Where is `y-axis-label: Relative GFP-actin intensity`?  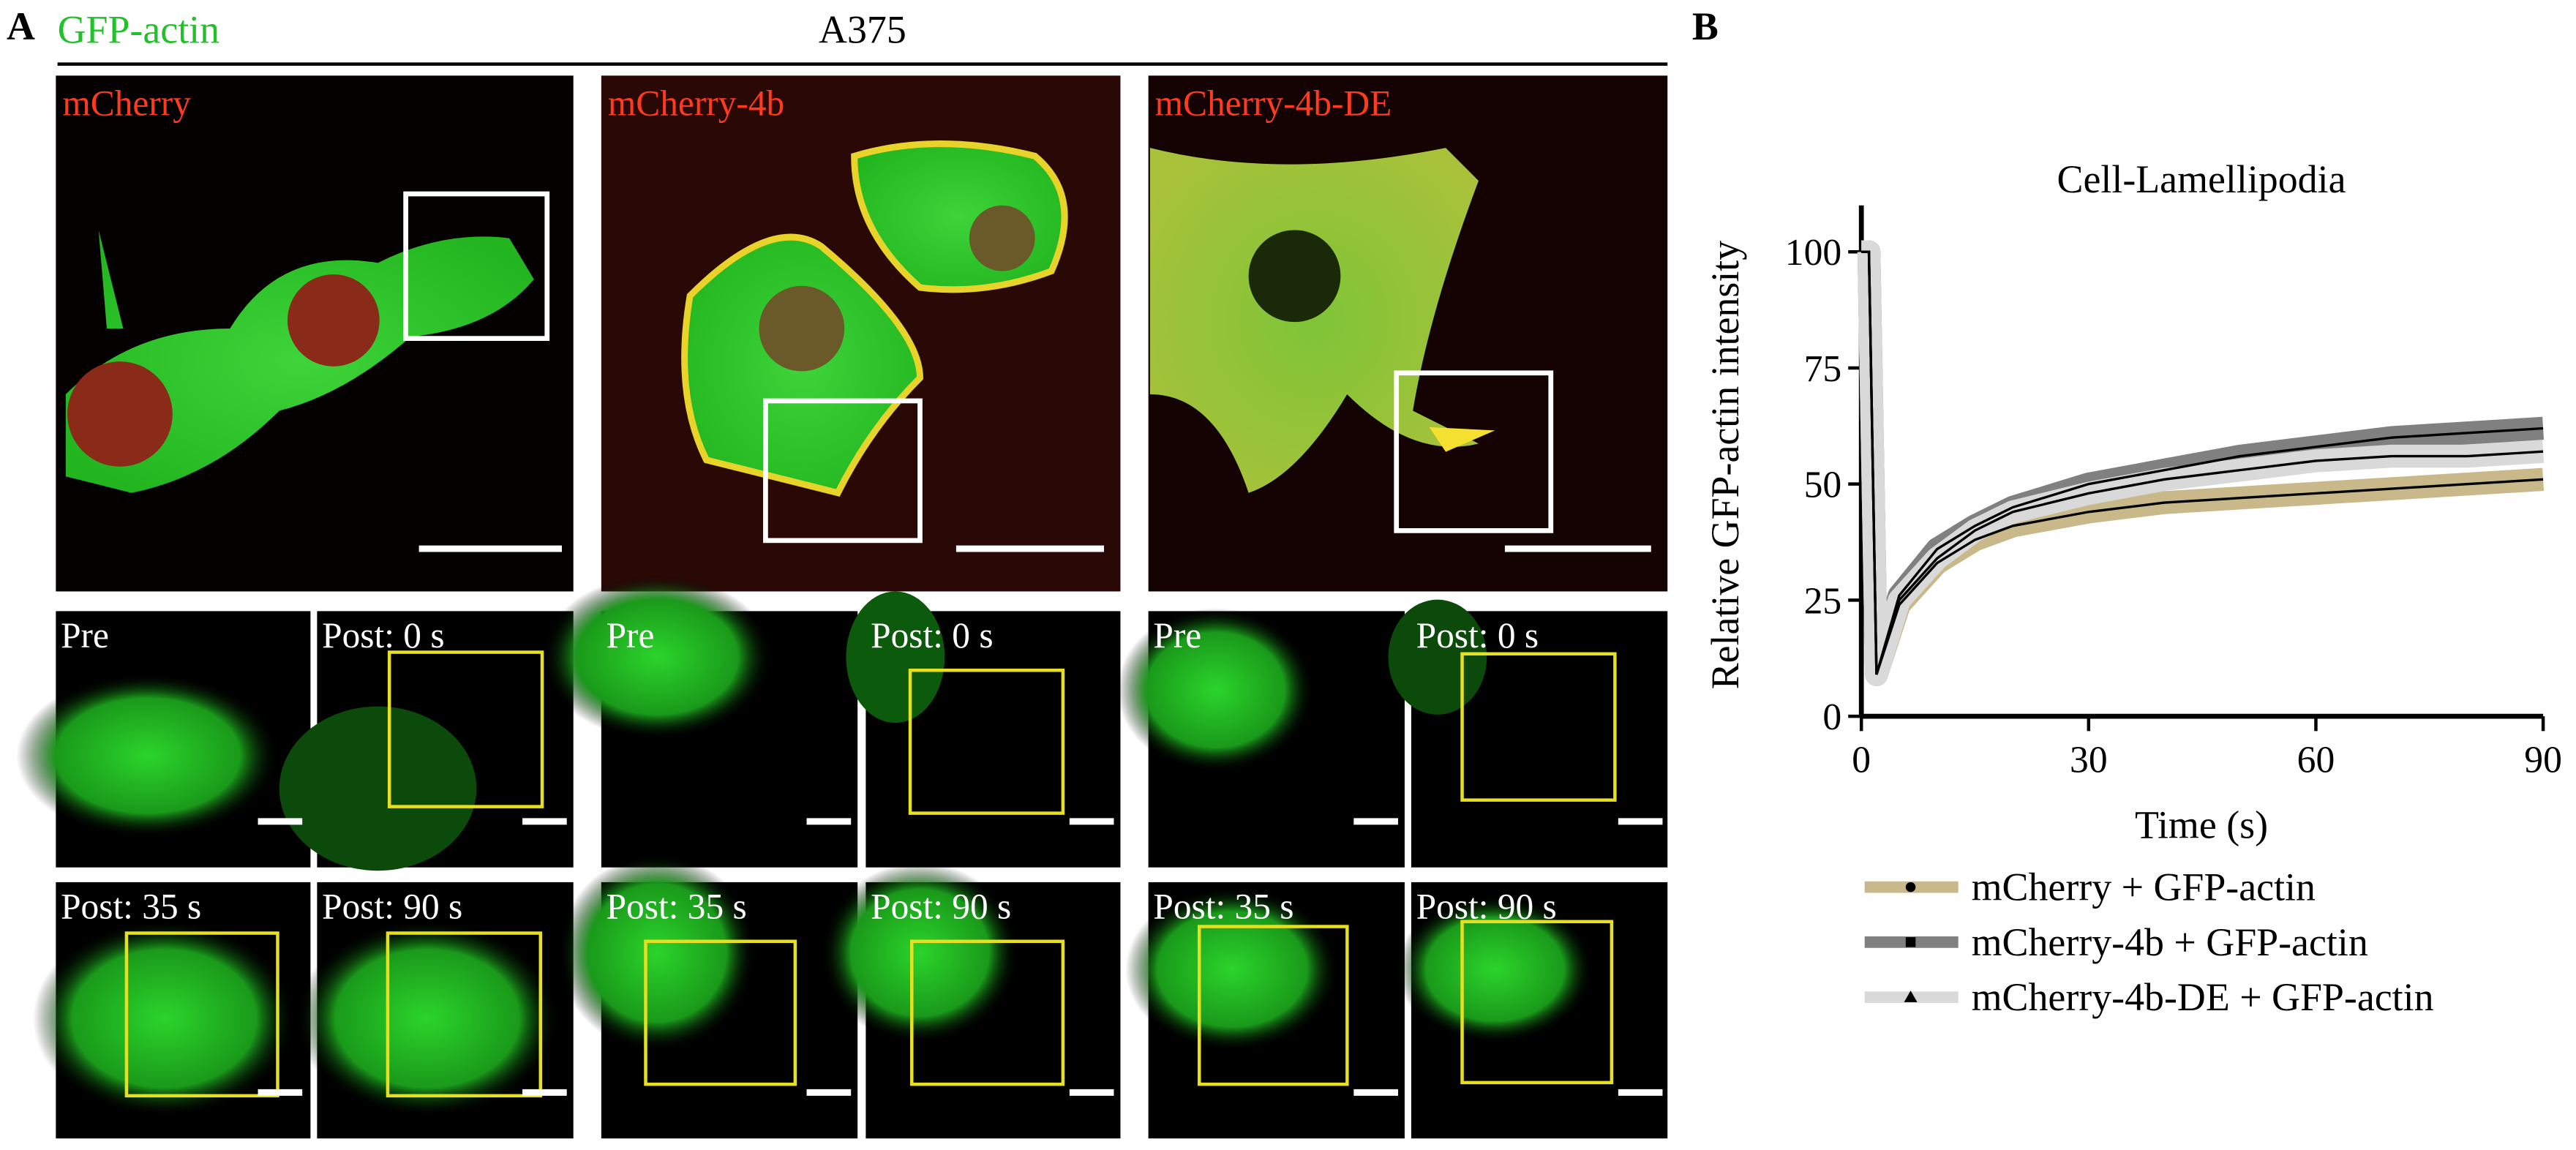
y-axis-label: Relative GFP-actin intensity is located at coordinates (1725, 465).